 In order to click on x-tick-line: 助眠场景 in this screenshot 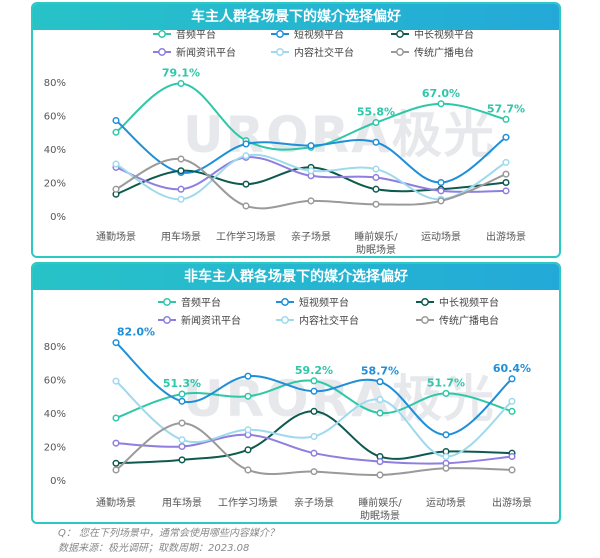, I will do `click(376, 249)`.